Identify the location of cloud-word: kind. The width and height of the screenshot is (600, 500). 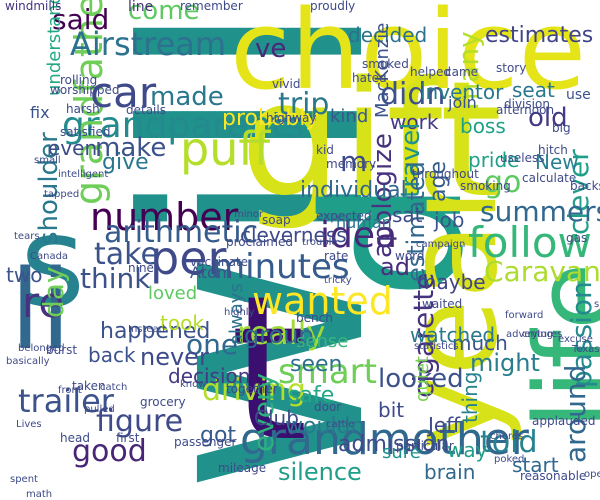
(349, 116).